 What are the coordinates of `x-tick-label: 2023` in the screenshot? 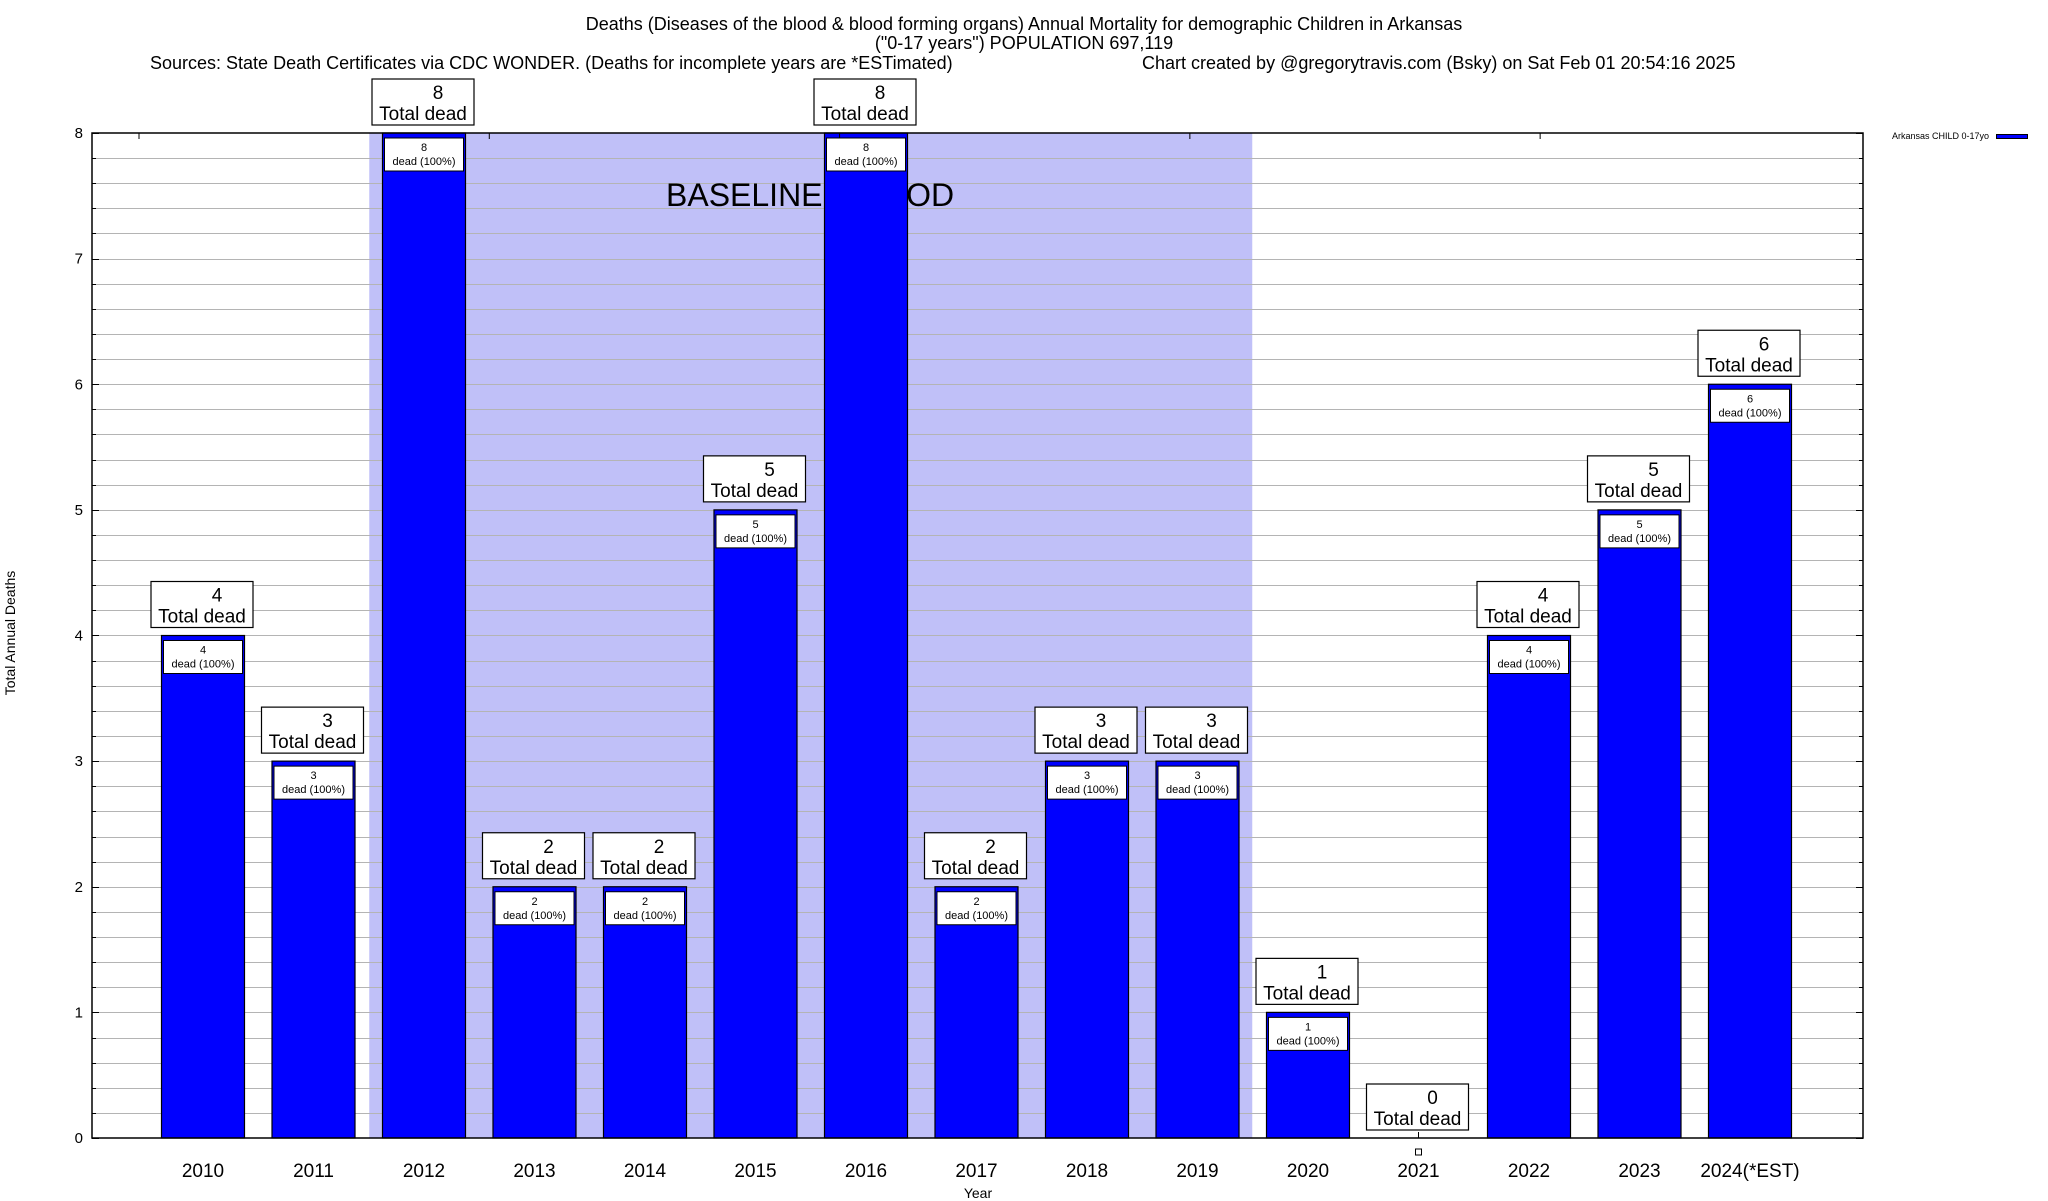 It's located at (1639, 1171).